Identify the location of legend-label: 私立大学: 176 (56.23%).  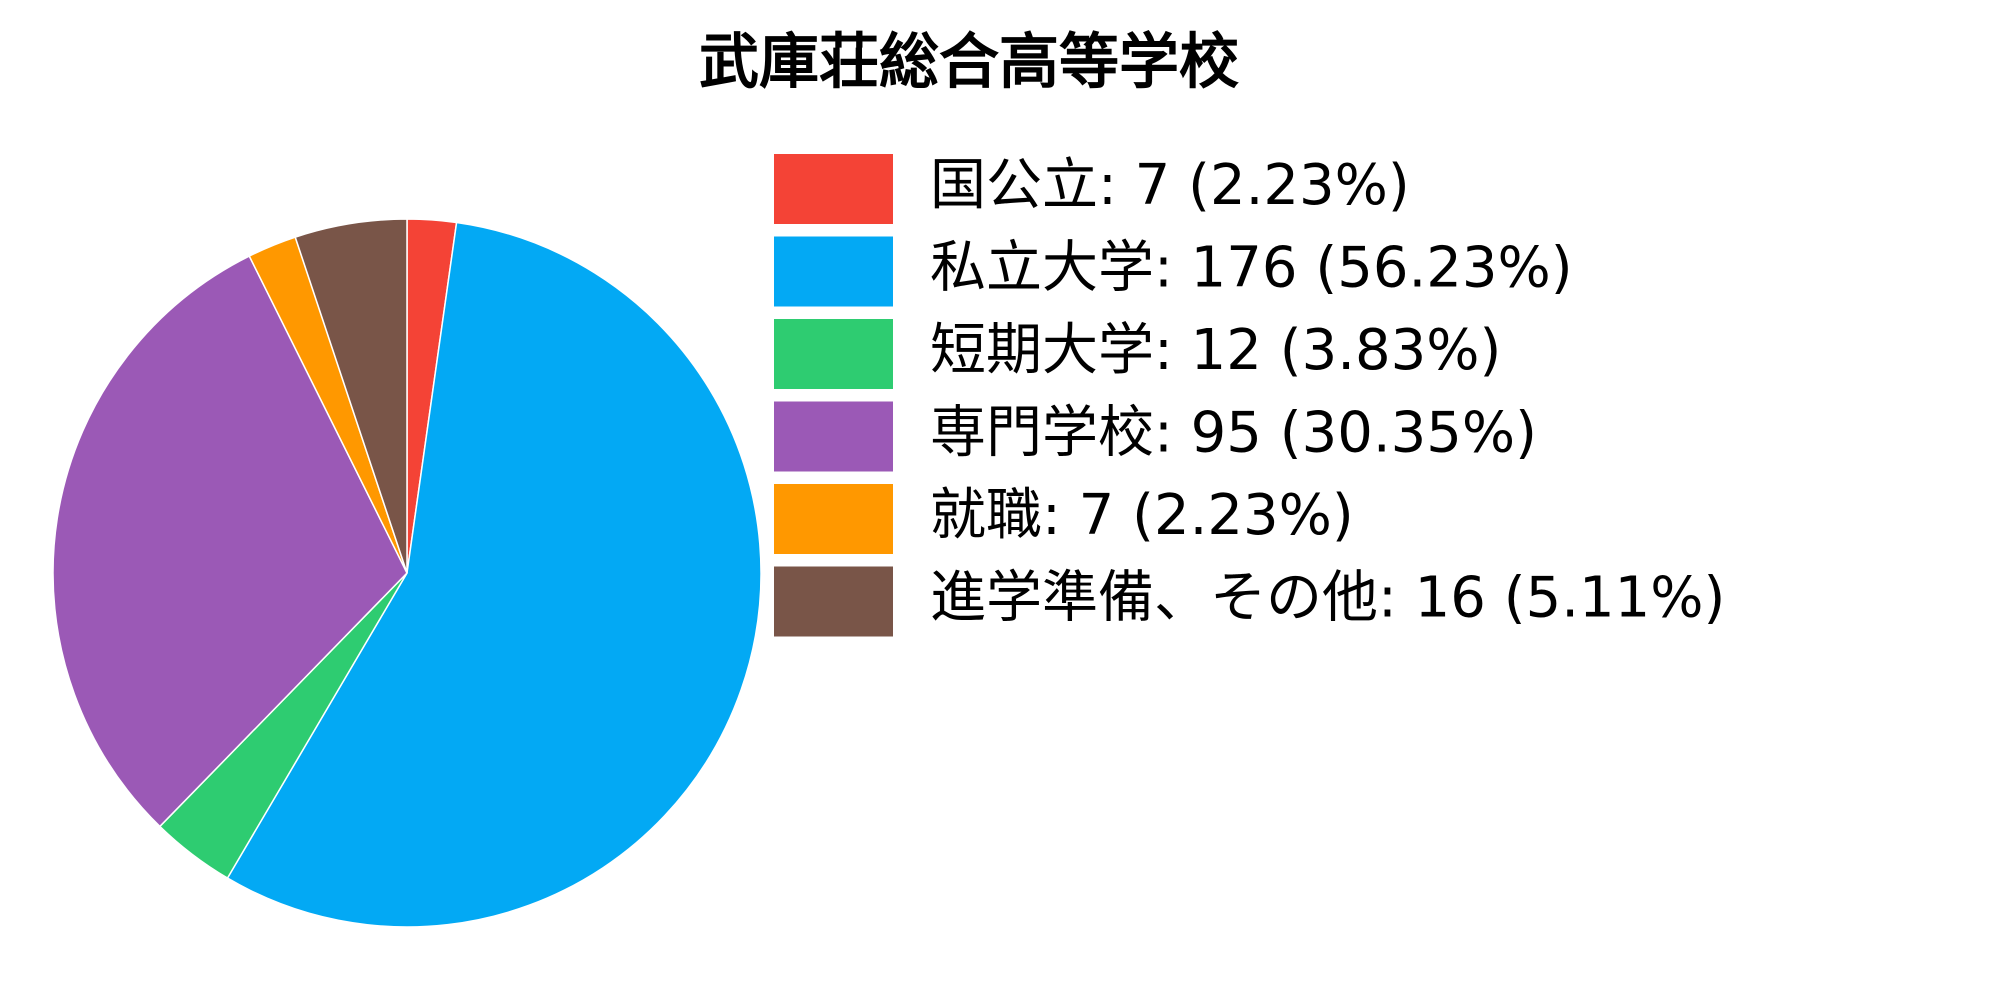
(1251, 268).